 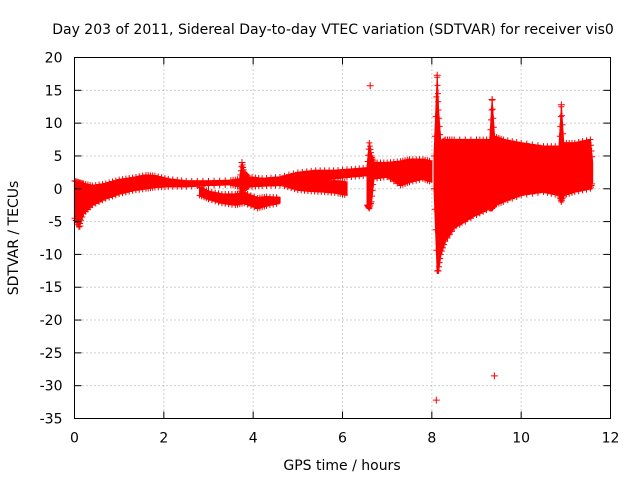 I want to click on y-tick-label: -10, so click(x=51, y=255).